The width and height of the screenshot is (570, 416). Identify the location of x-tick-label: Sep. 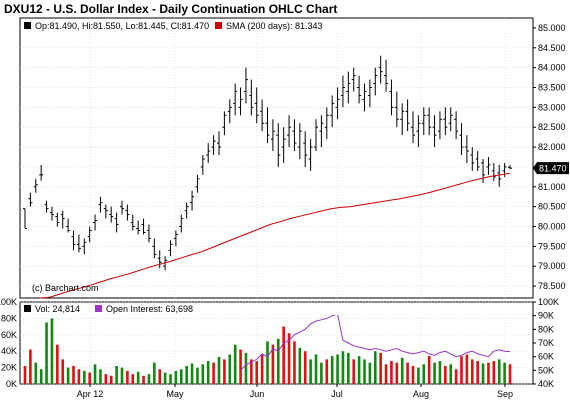
(505, 394).